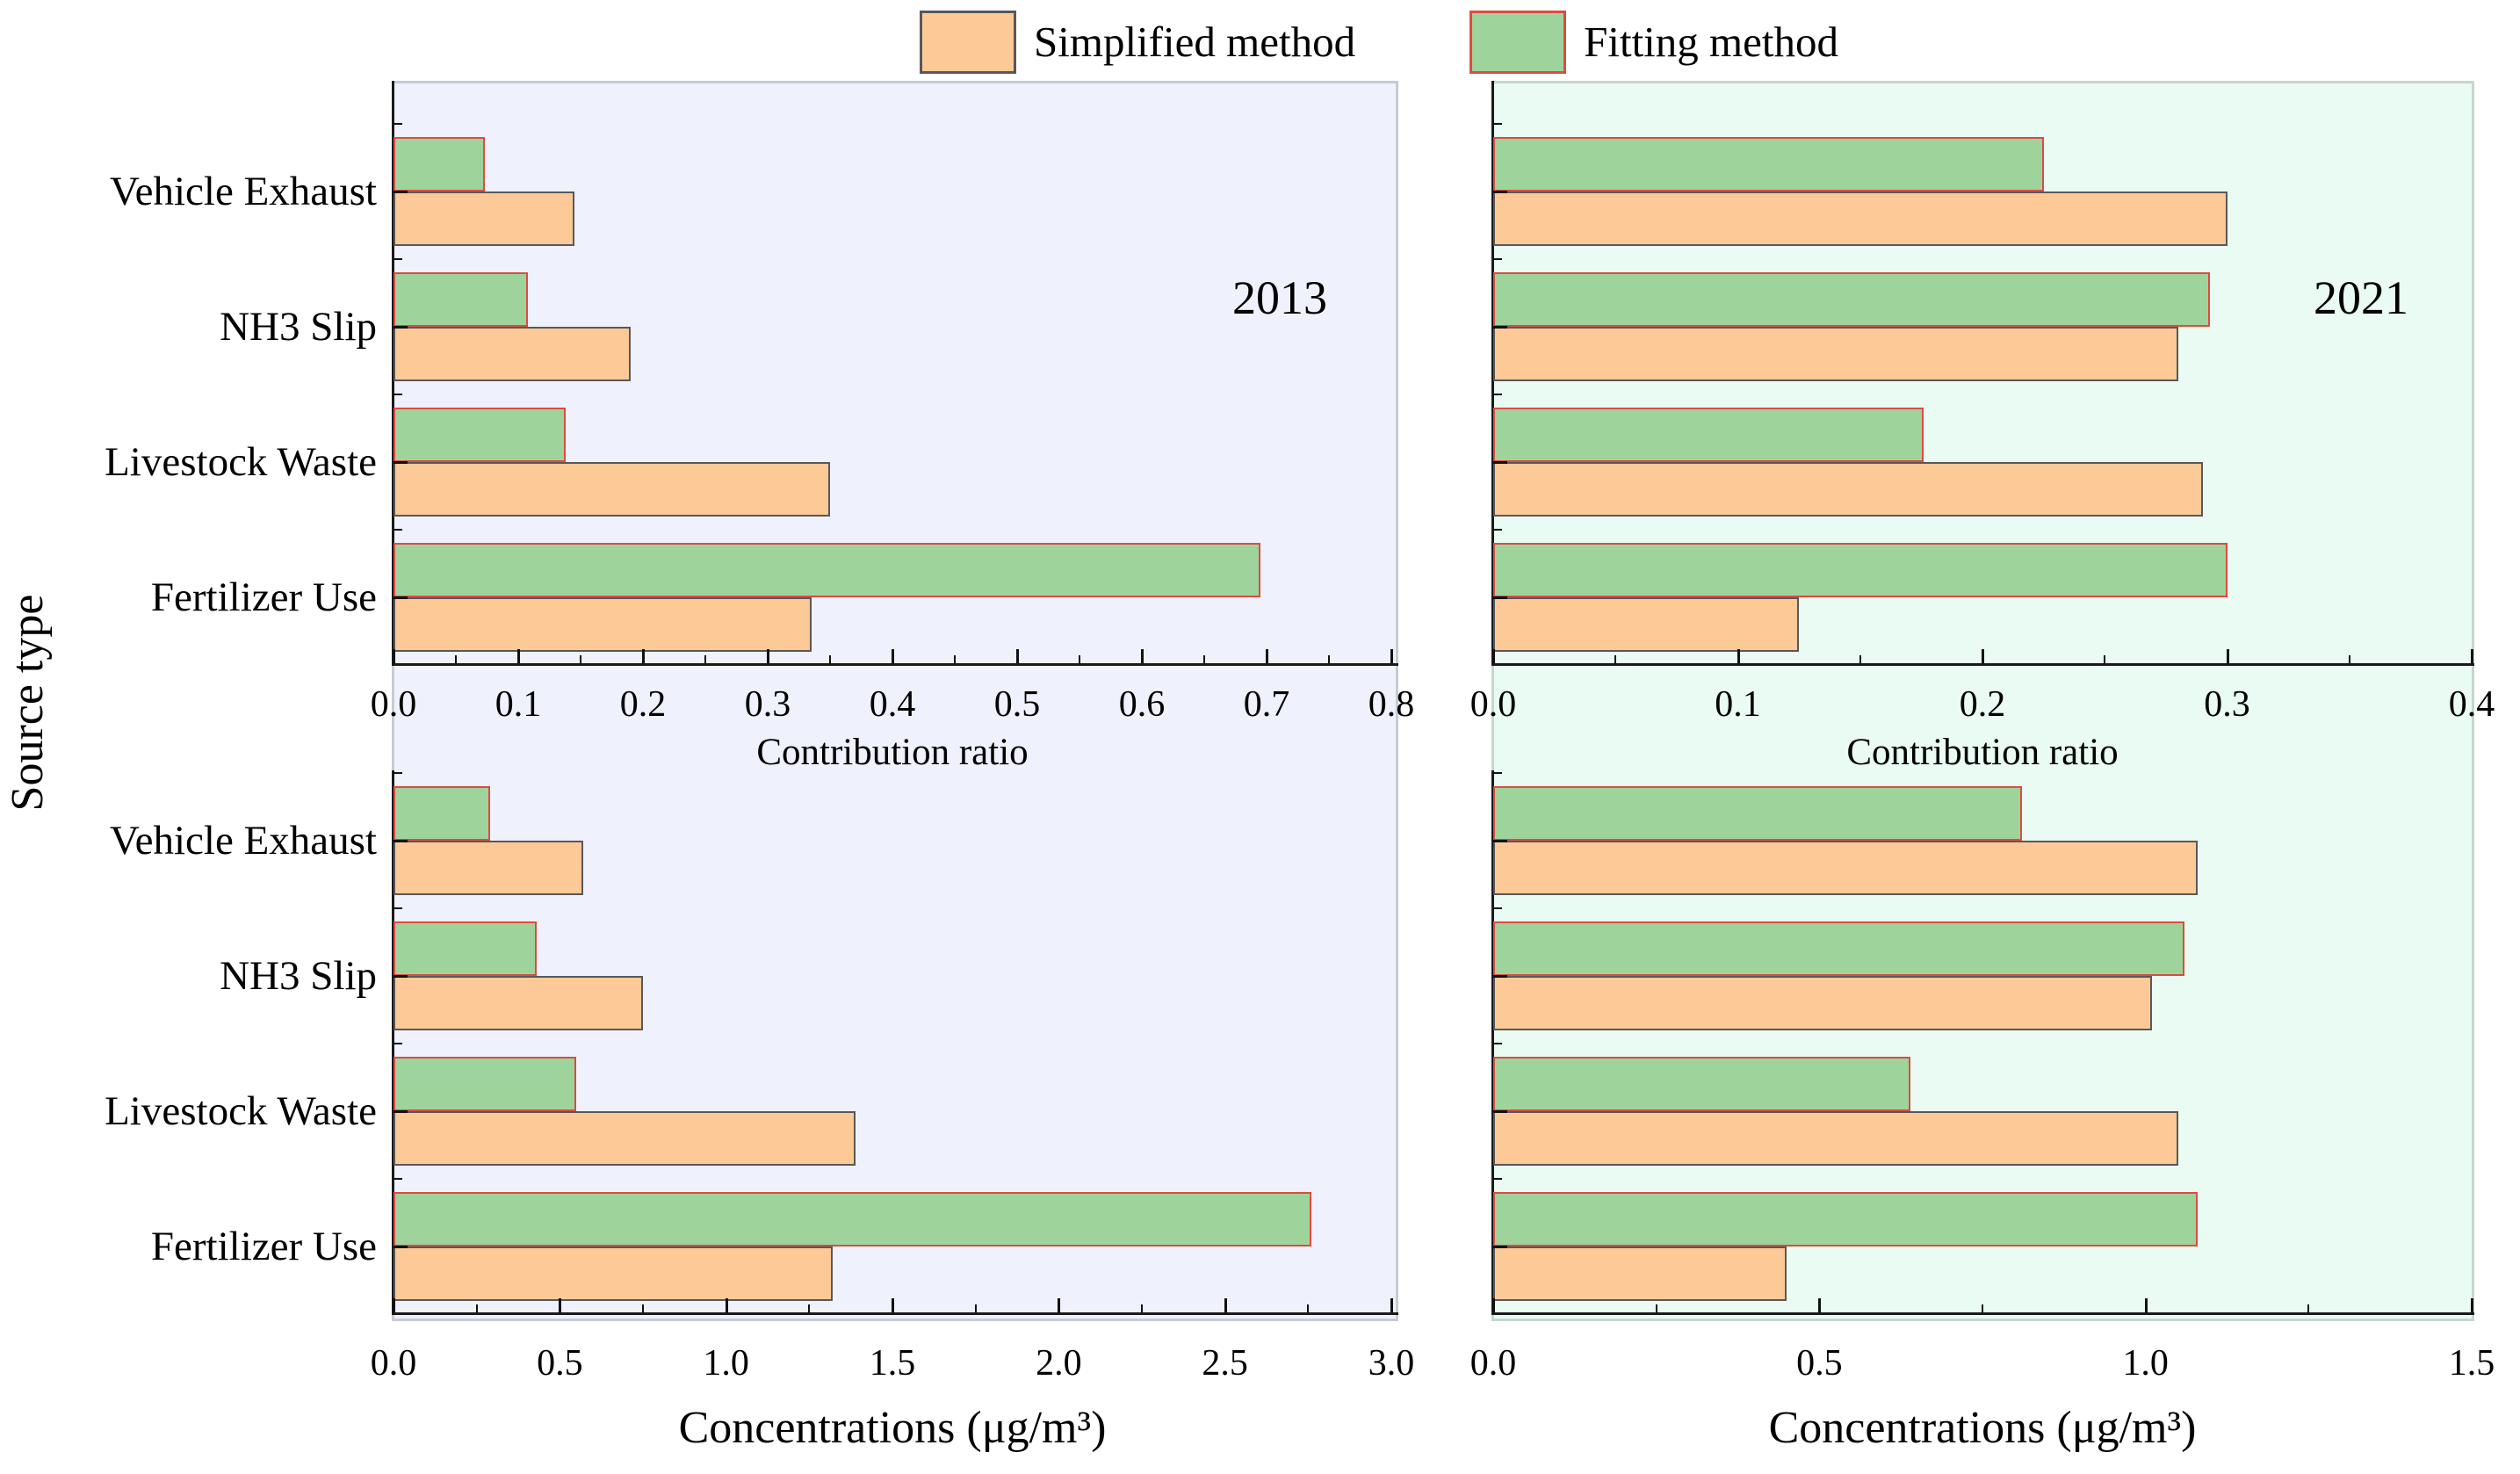 The width and height of the screenshot is (2520, 1474). What do you see at coordinates (1059, 1363) in the screenshot?
I see `x-tick-label: 2.0` at bounding box center [1059, 1363].